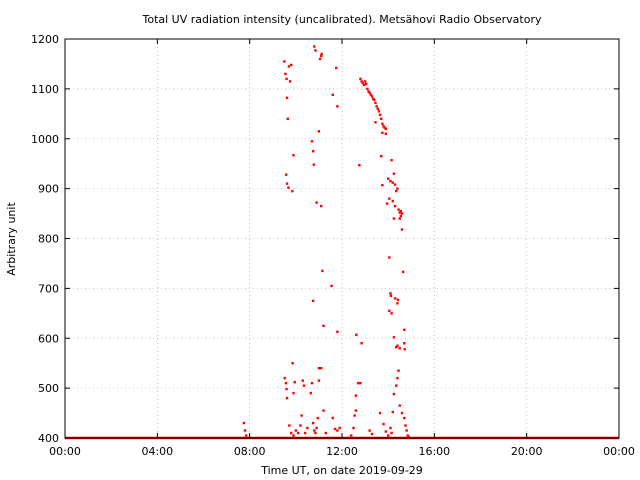 The image size is (640, 480). Describe the element at coordinates (48, 239) in the screenshot. I see `y-tick-label: 800` at that location.